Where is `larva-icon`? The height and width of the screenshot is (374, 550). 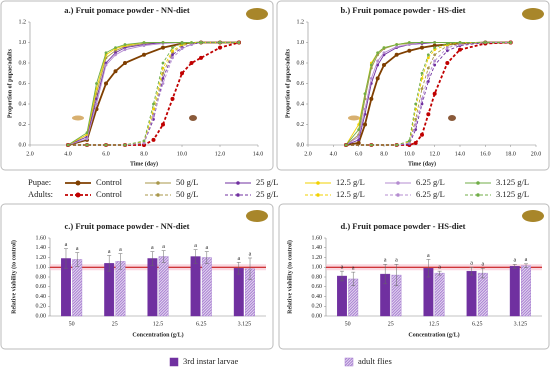 larva-icon is located at coordinates (354, 118).